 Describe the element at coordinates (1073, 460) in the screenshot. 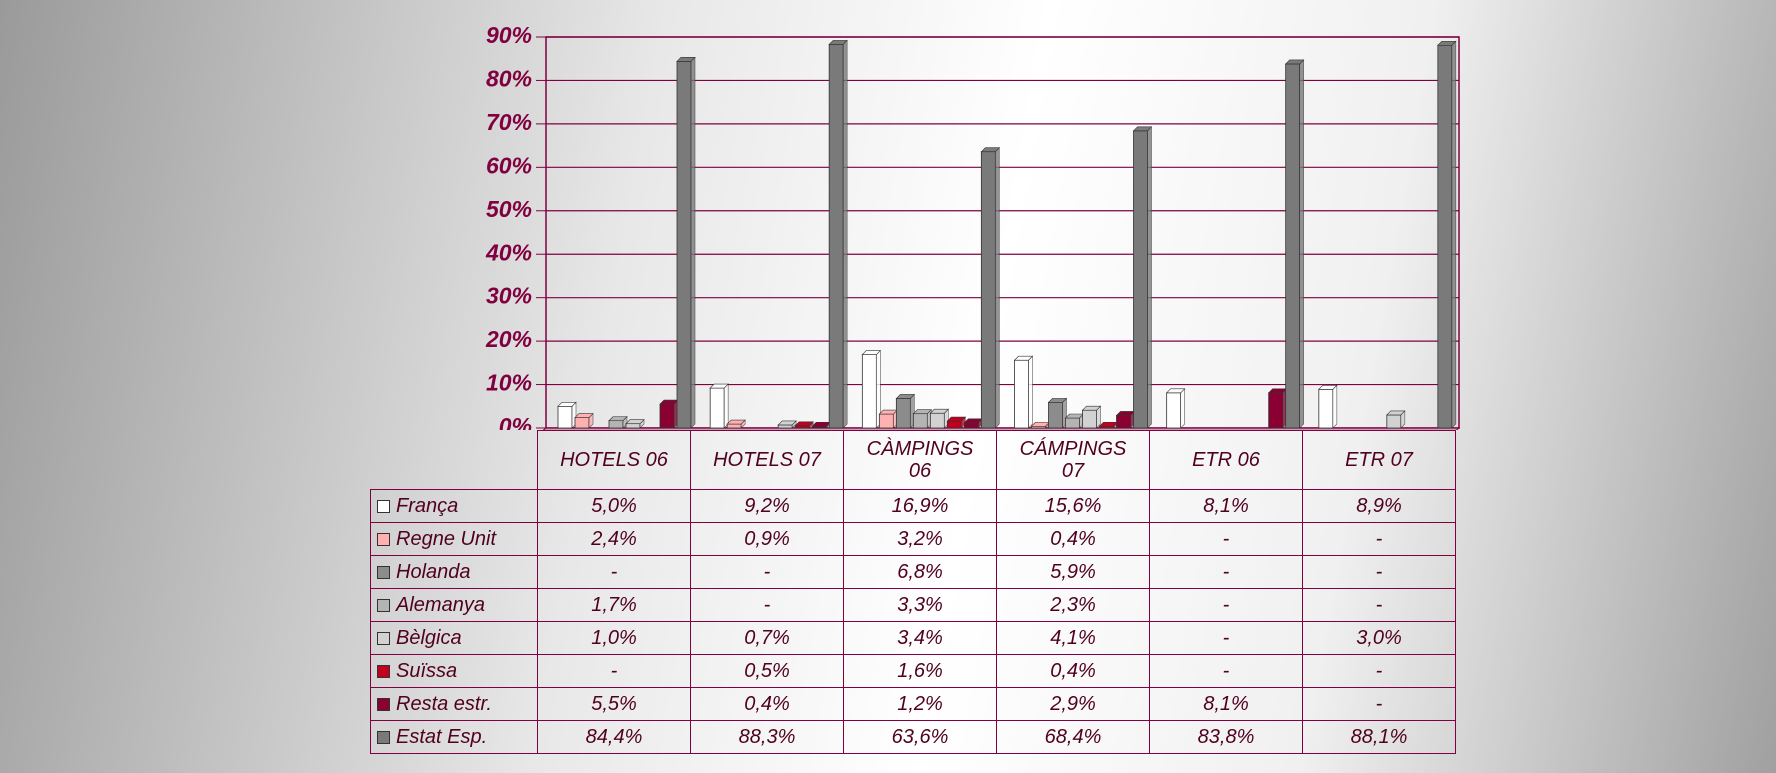

I see `category-cell: CÁMPINGS 07` at that location.